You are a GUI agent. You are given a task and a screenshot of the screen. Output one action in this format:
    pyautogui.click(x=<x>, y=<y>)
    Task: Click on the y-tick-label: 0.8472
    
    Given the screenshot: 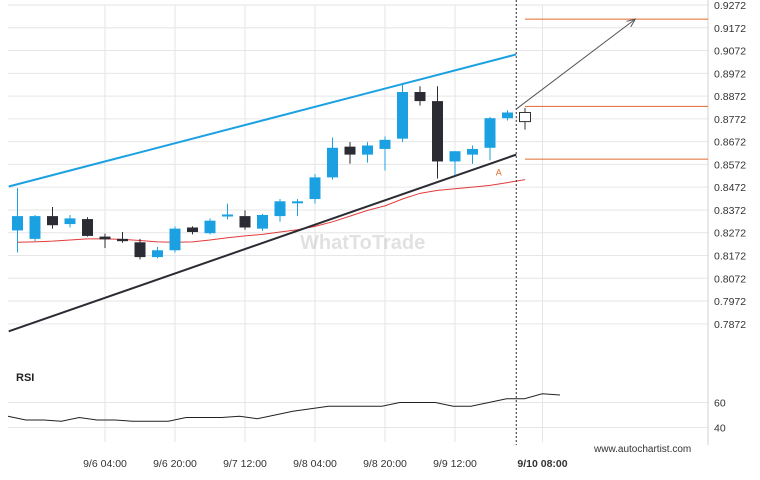 What is the action you would take?
    pyautogui.click(x=730, y=188)
    